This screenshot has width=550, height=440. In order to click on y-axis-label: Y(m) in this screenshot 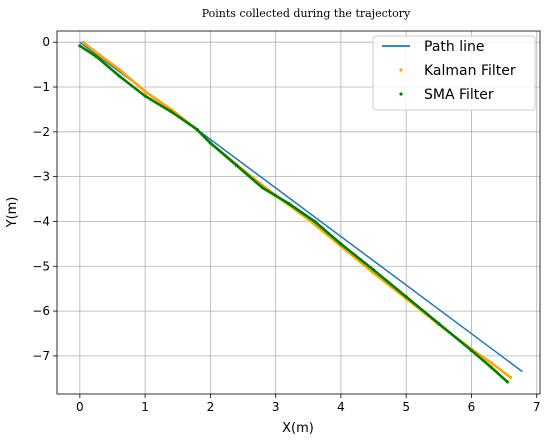, I will do `click(12, 213)`.